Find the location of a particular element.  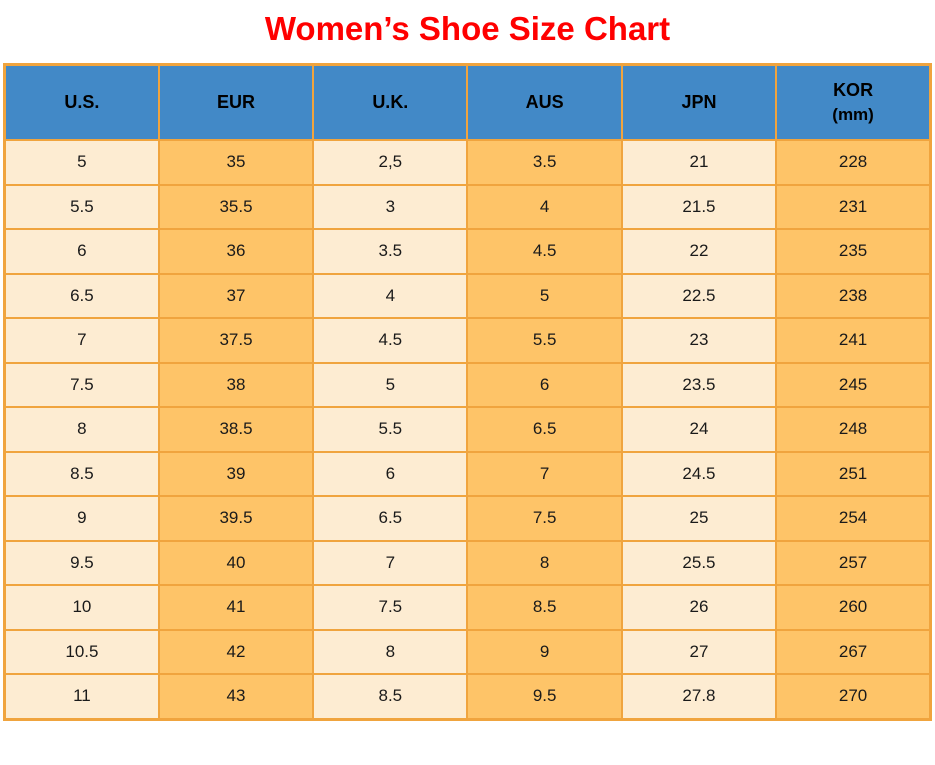

table-row: 5.5 35.5 3 4 21.5 231 is located at coordinates (467, 206).